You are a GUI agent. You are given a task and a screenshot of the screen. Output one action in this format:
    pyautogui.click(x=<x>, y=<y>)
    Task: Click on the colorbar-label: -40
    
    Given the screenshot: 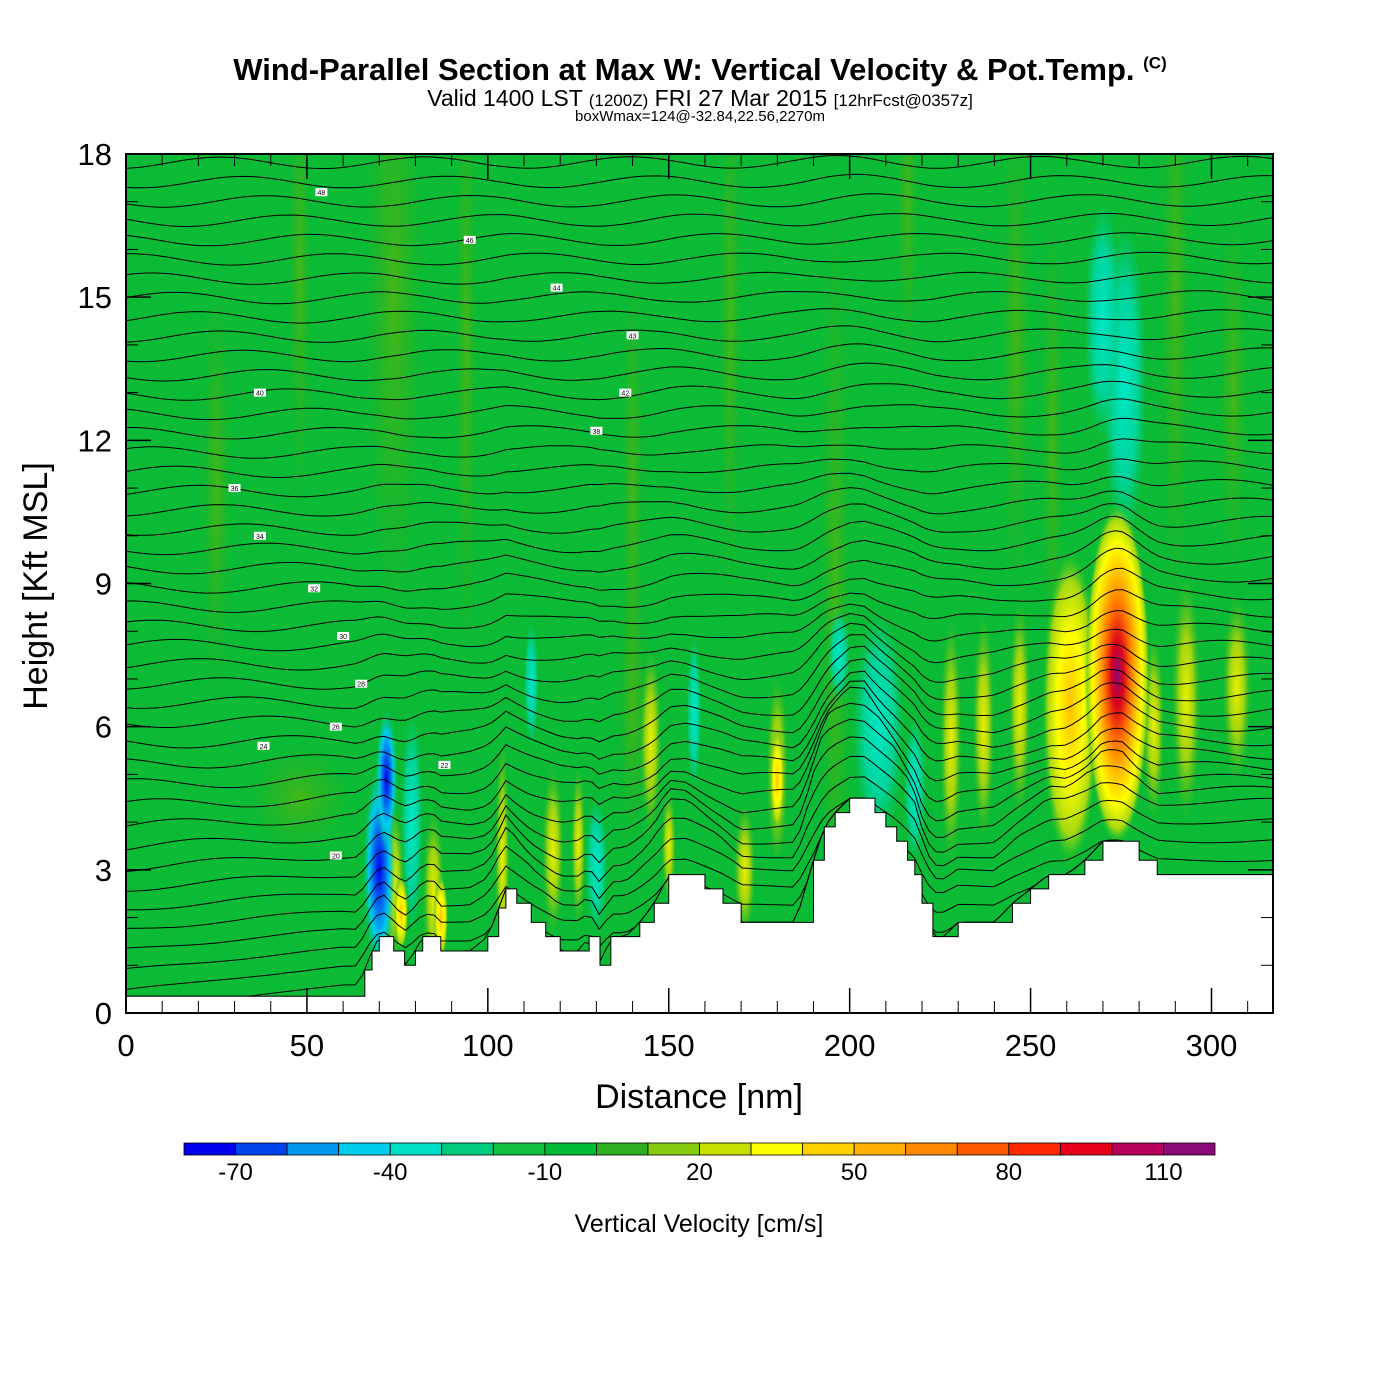 What is the action you would take?
    pyautogui.click(x=390, y=1172)
    